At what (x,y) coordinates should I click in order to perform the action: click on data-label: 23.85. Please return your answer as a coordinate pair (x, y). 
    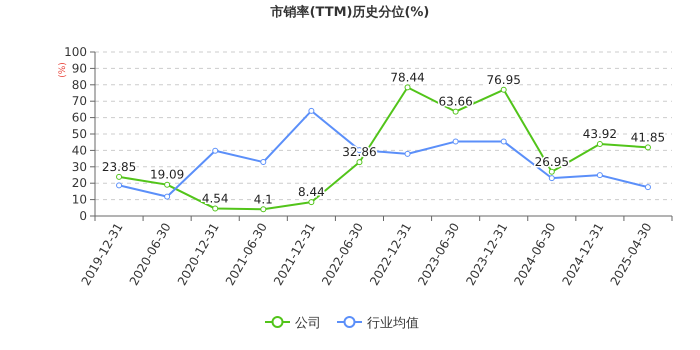
    Looking at the image, I should click on (119, 167).